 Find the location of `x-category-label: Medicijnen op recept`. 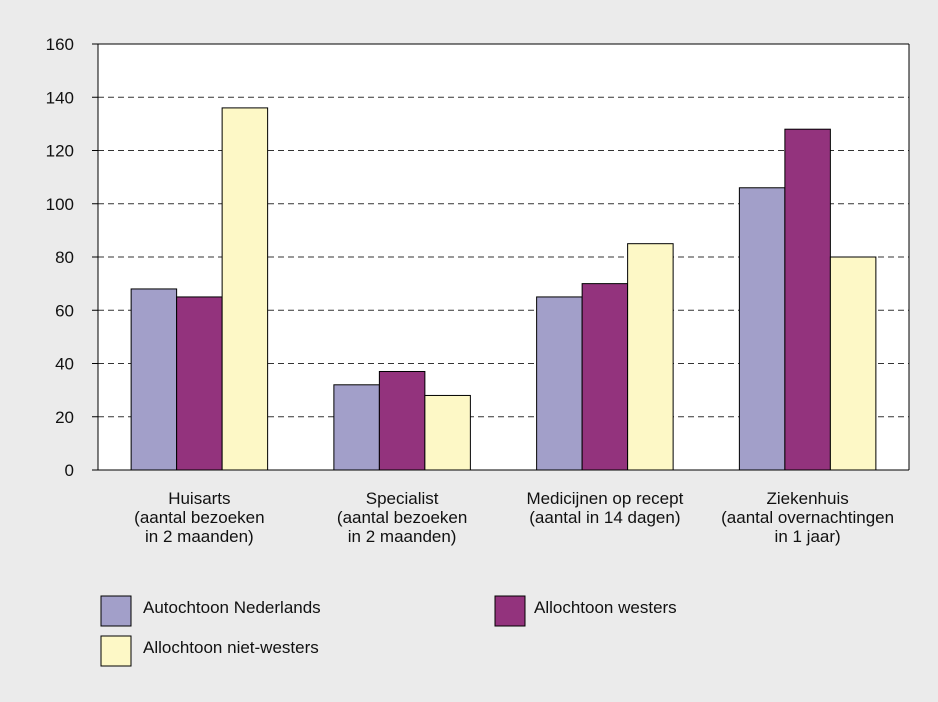

x-category-label: Medicijnen op recept is located at coordinates (604, 498).